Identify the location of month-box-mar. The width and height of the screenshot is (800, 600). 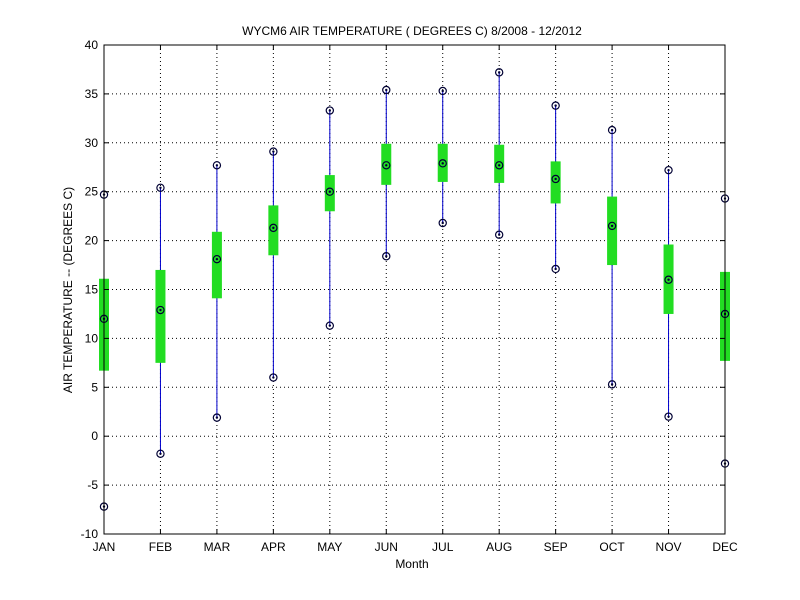
(216, 291).